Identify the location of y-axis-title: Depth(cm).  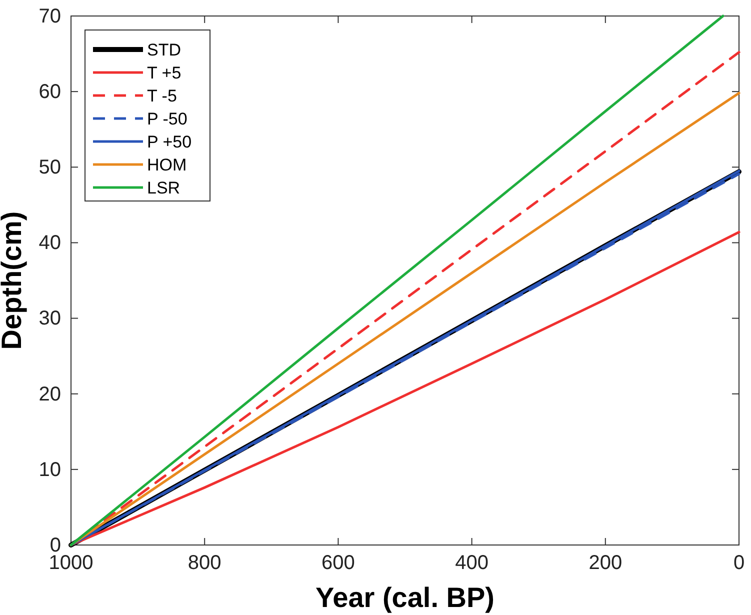
(13, 280).